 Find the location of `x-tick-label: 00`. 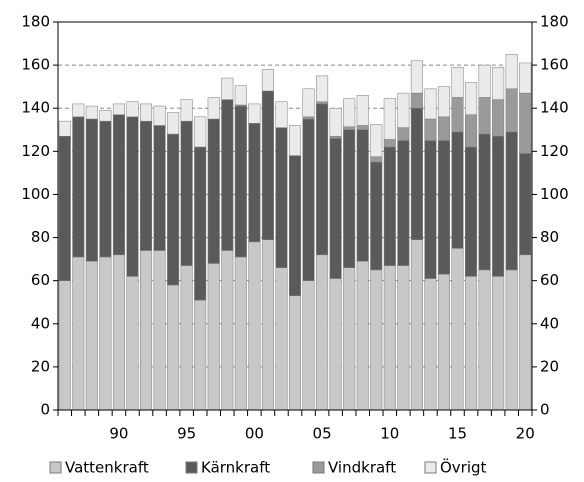

x-tick-label: 00 is located at coordinates (254, 434).